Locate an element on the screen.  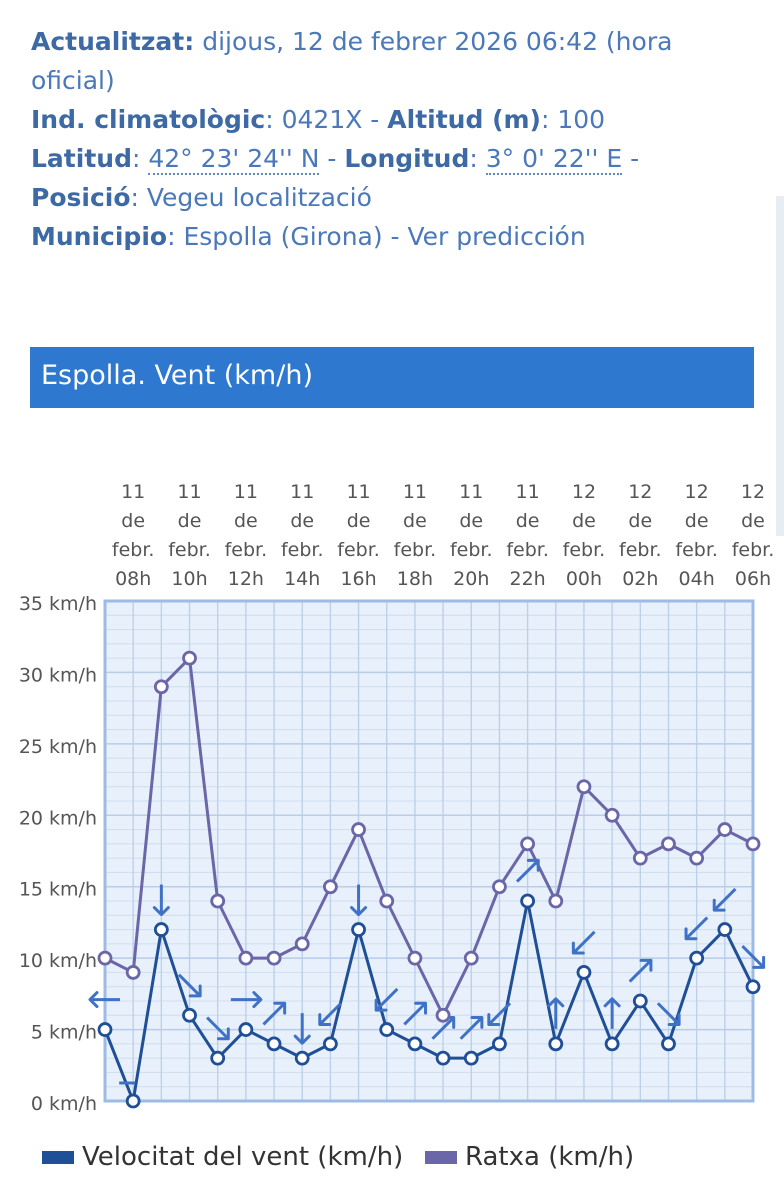
x-tick-label: 11 de febr. 18h is located at coordinates (415, 535).